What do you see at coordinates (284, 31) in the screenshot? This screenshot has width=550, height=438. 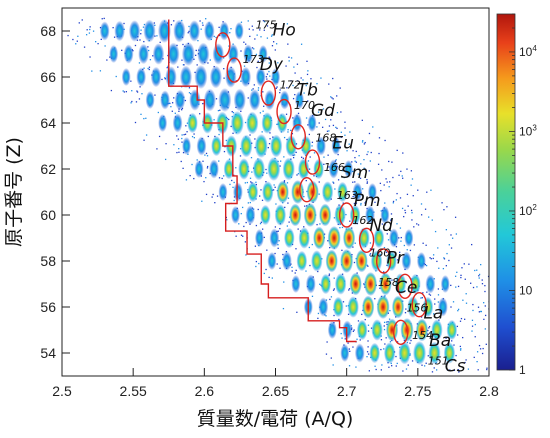 I see `isotope-element-symbol: Ho` at bounding box center [284, 31].